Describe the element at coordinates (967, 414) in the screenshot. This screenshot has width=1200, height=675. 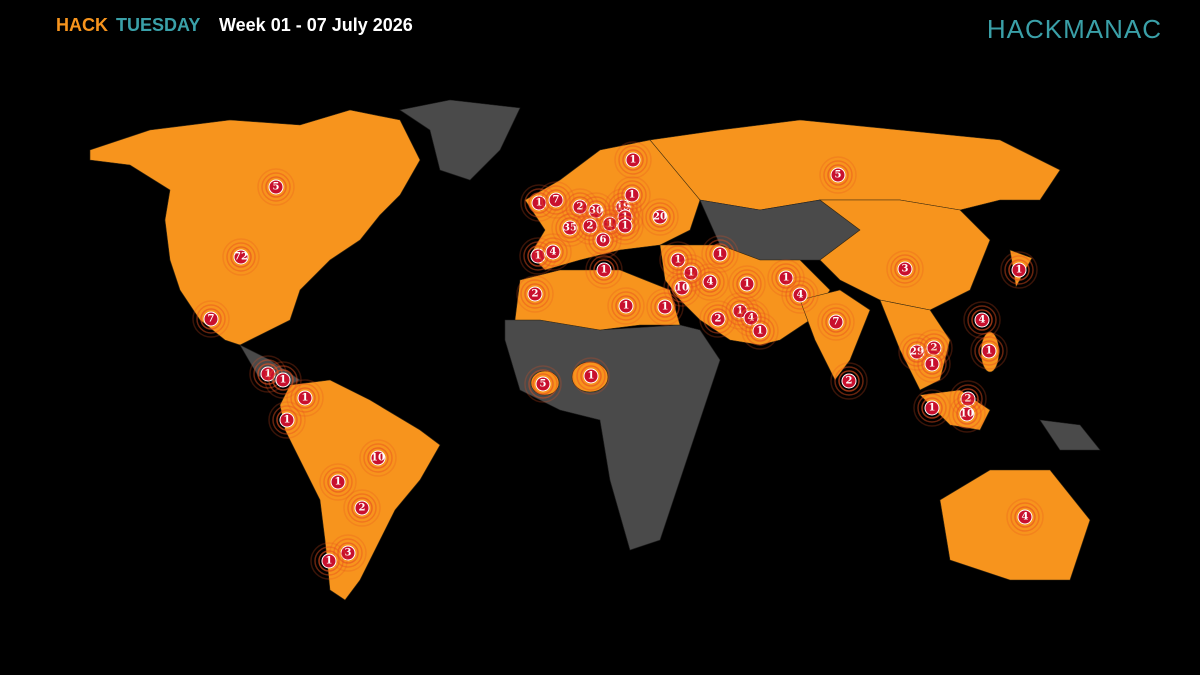
I see `marker: 10` at that location.